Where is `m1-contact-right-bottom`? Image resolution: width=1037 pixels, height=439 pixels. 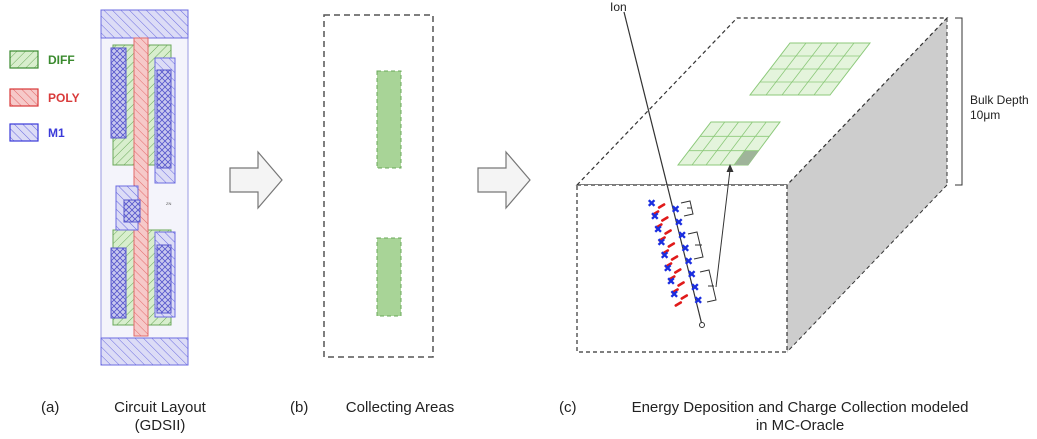
m1-contact-right-bottom is located at coordinates (164, 279).